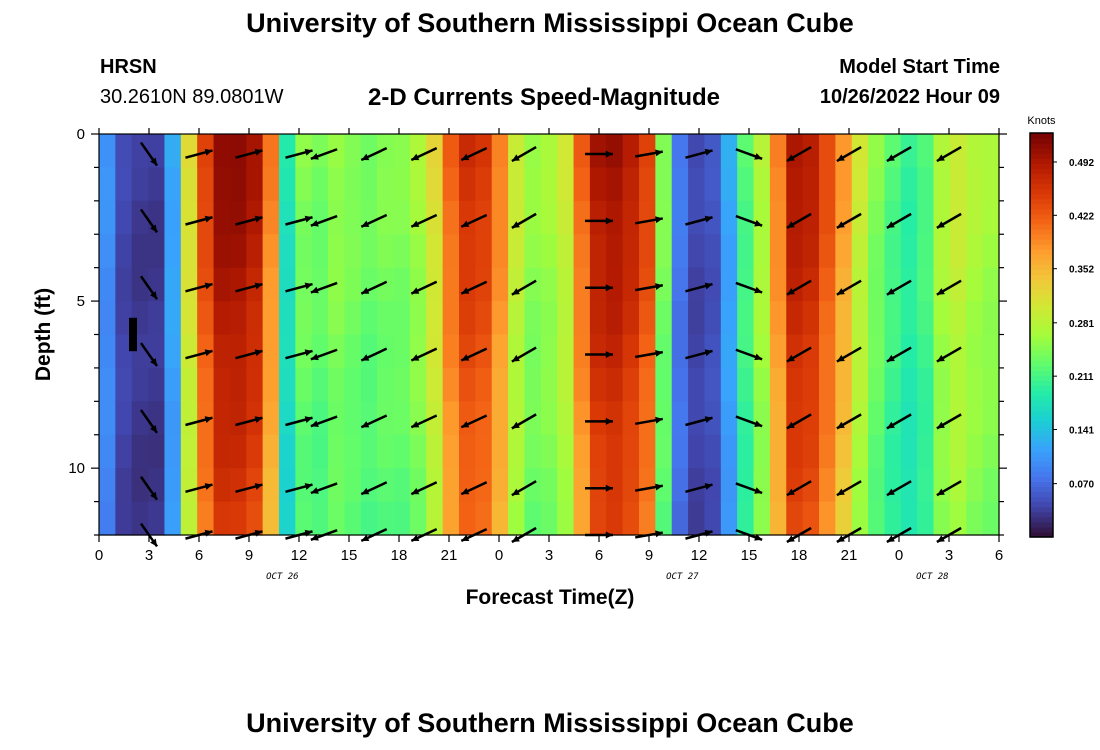 The image size is (1100, 750). What do you see at coordinates (999, 555) in the screenshot?
I see `x-tick-label: 6` at bounding box center [999, 555].